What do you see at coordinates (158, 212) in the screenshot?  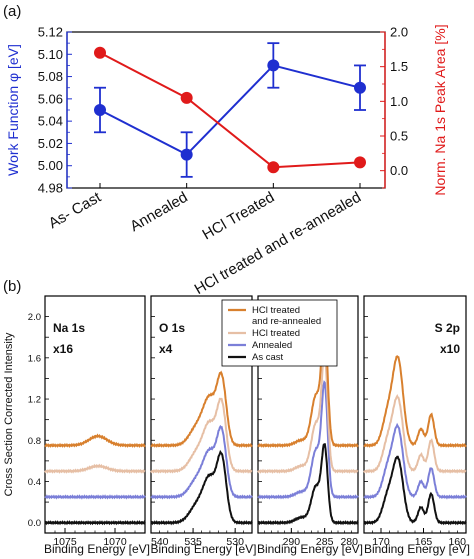 I see `category-label: Annealed` at bounding box center [158, 212].